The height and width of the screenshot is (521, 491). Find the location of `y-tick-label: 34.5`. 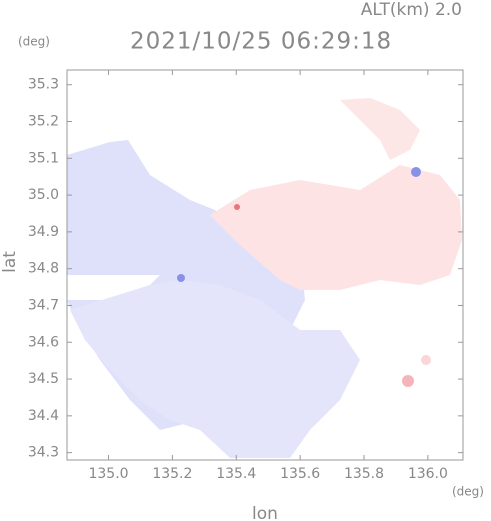

y-tick-label: 34.5 is located at coordinates (43, 379).